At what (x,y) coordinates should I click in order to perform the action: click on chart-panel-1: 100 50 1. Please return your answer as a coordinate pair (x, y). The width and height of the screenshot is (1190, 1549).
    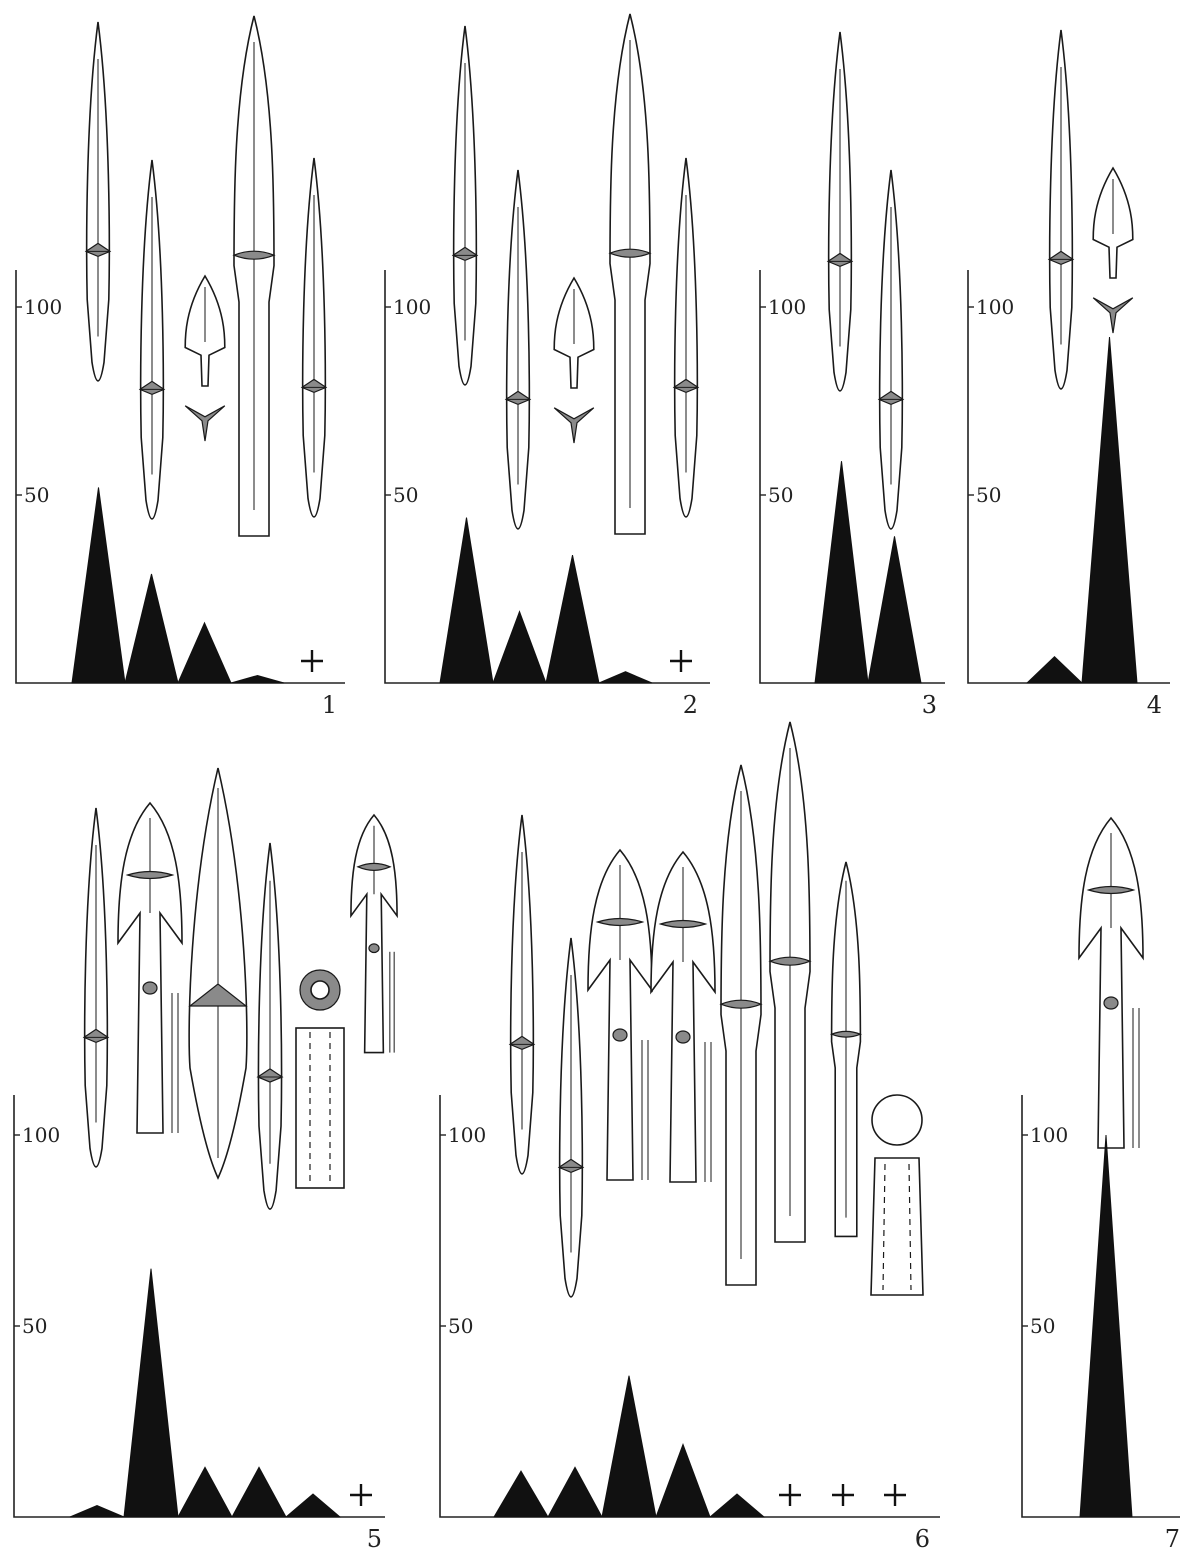
    Looking at the image, I should click on (180, 367).